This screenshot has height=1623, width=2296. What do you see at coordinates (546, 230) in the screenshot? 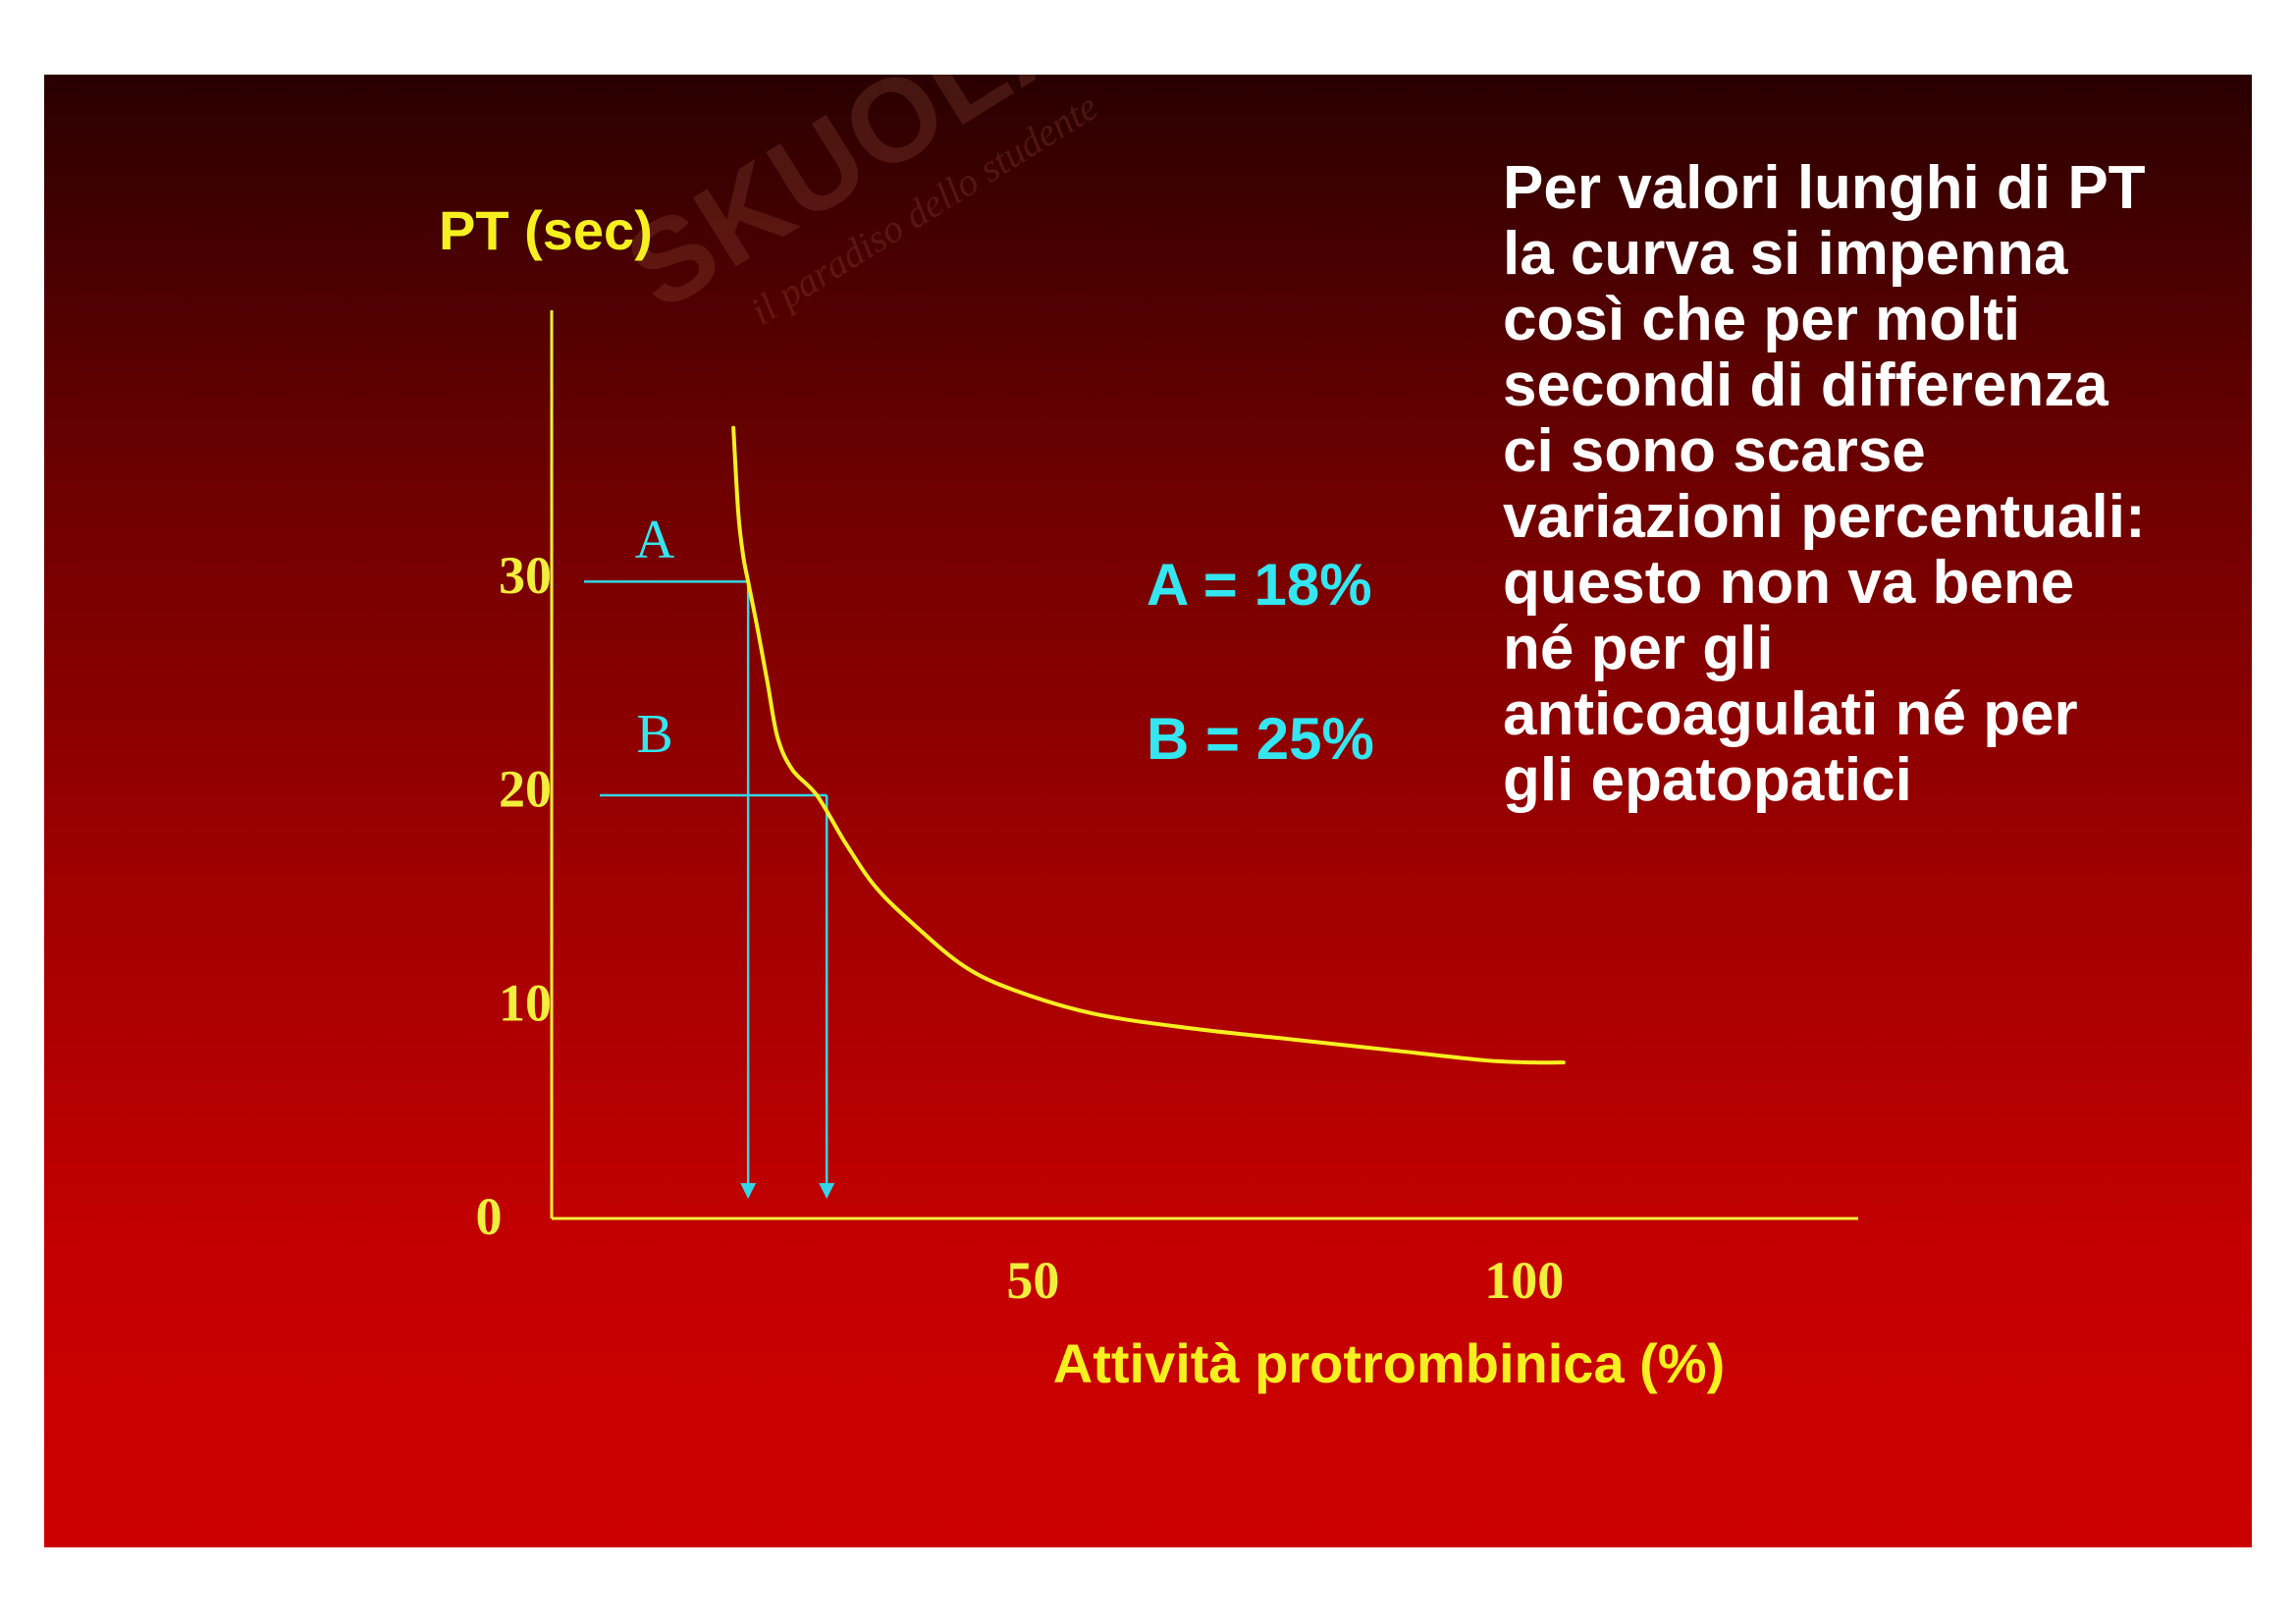
I see `y-axis-label: PT (sec)` at bounding box center [546, 230].